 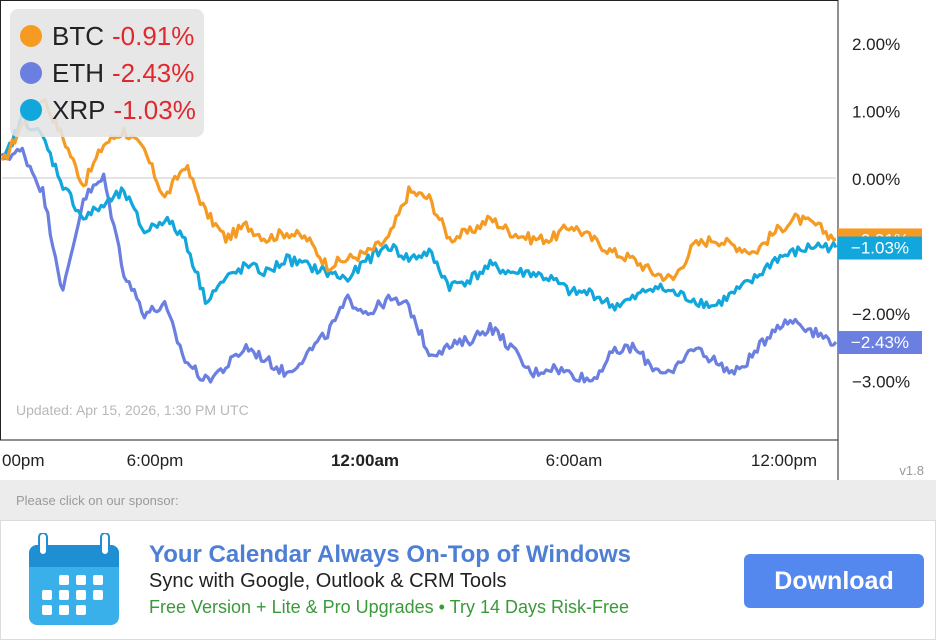 What do you see at coordinates (107, 36) in the screenshot?
I see `legend-item-btc: BTC -0.91%` at bounding box center [107, 36].